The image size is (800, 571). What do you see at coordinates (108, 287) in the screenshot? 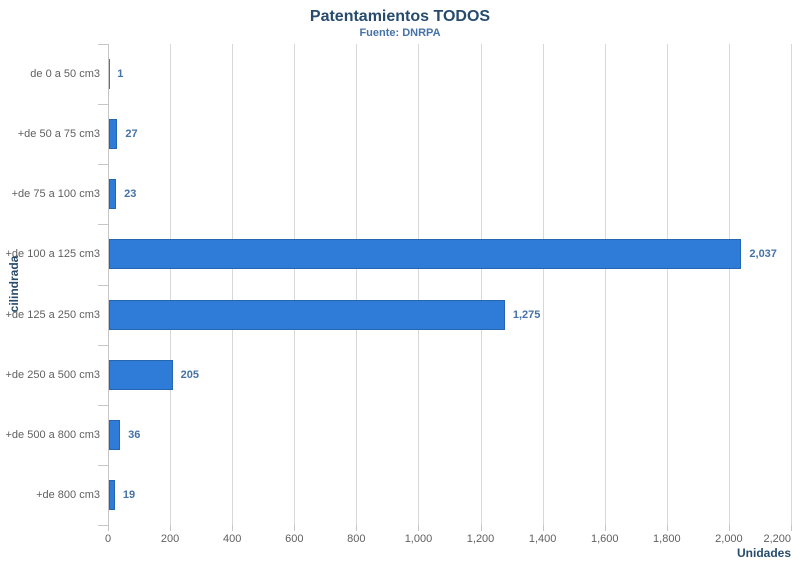
I see `category-axis-line` at bounding box center [108, 287].